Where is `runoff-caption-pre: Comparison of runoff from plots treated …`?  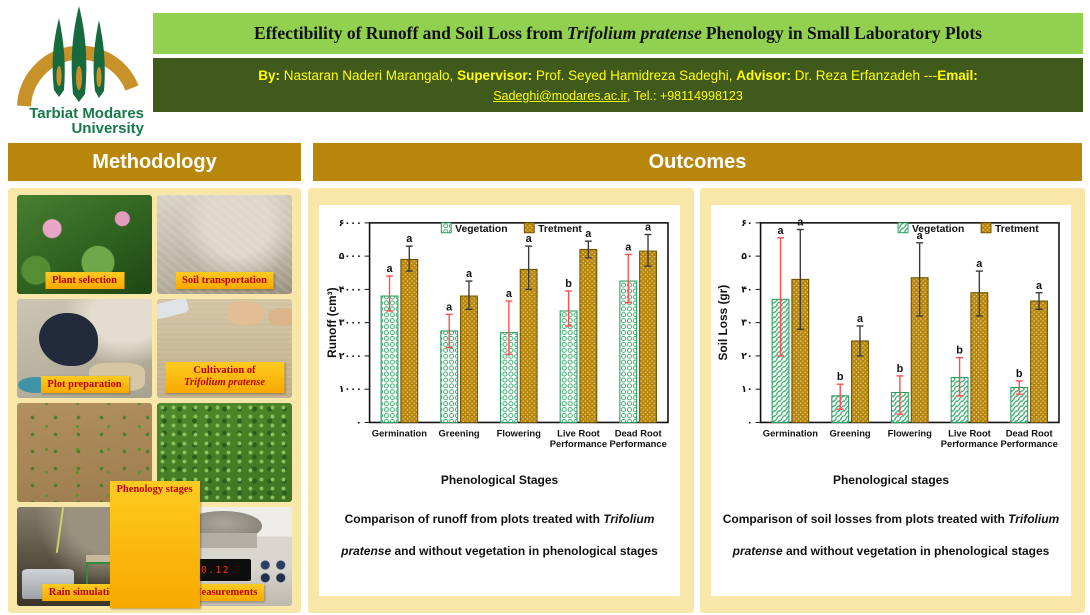
runoff-caption-pre: Comparison of runoff from plots treated … is located at coordinates (474, 519).